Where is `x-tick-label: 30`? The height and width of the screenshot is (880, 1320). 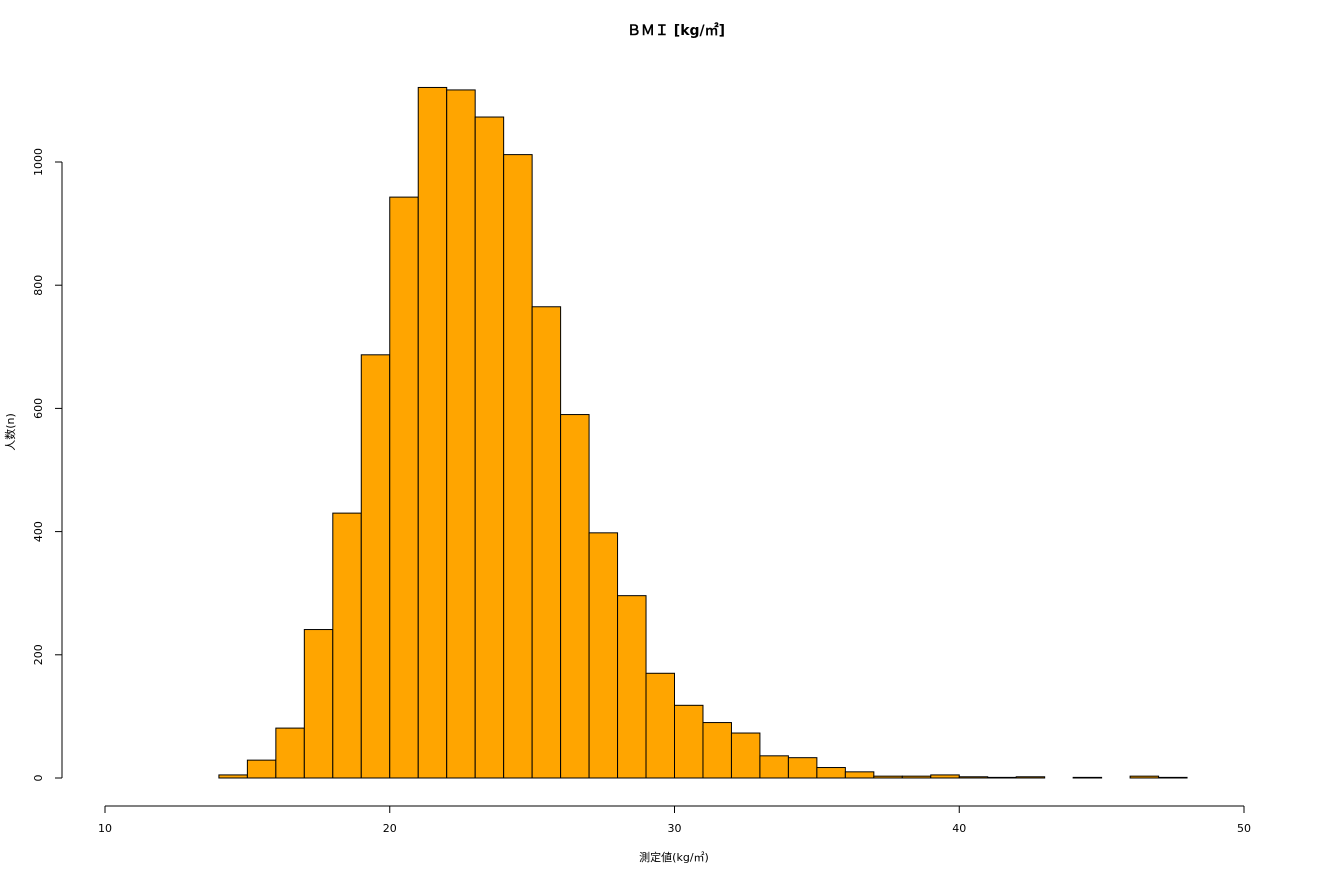
x-tick-label: 30 is located at coordinates (675, 828).